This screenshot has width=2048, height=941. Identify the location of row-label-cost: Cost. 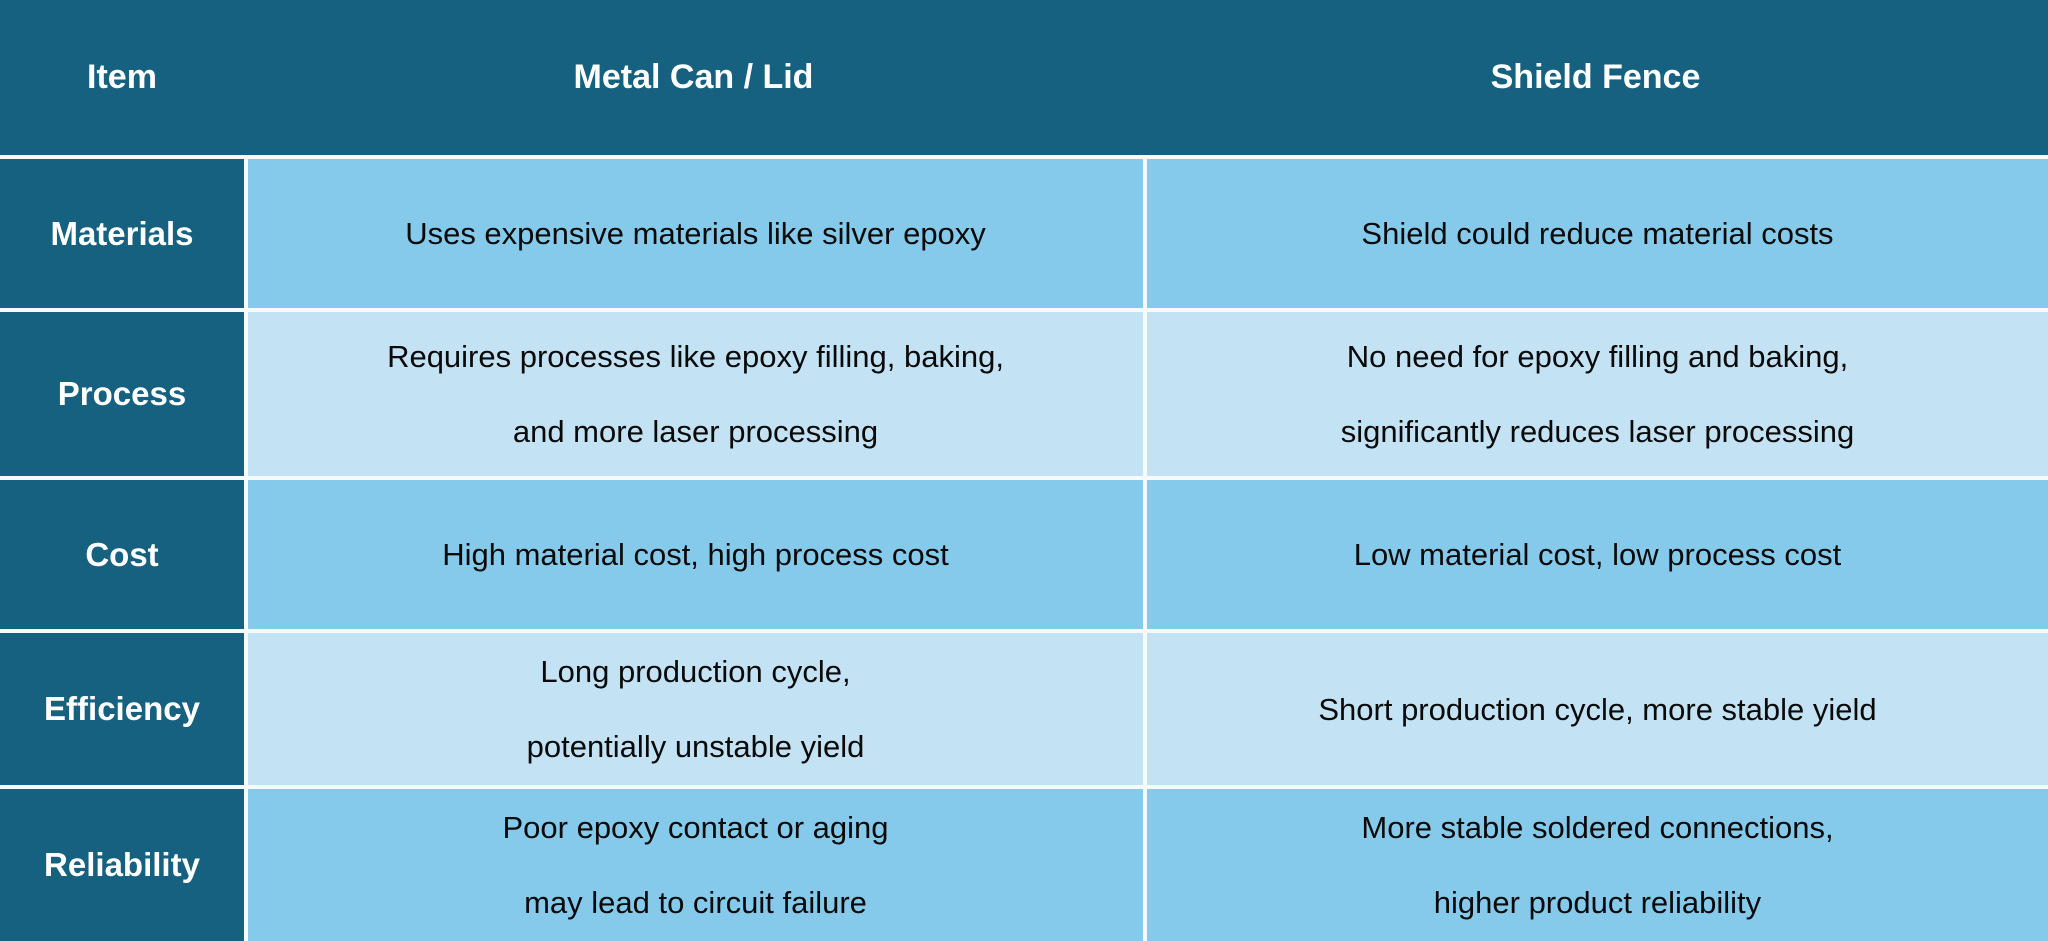
(122, 554).